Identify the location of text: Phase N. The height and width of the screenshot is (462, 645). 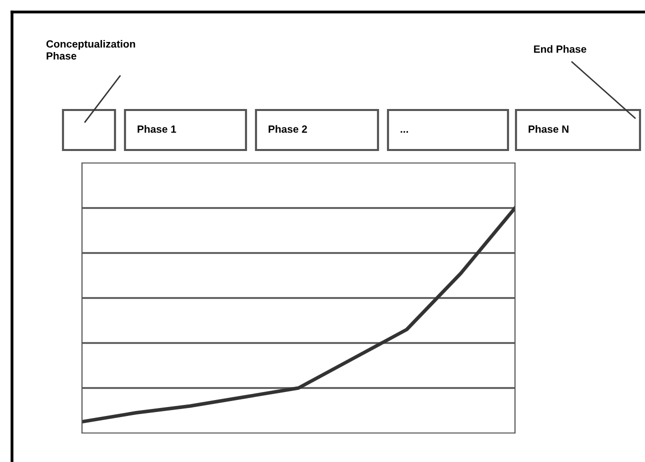
(548, 129).